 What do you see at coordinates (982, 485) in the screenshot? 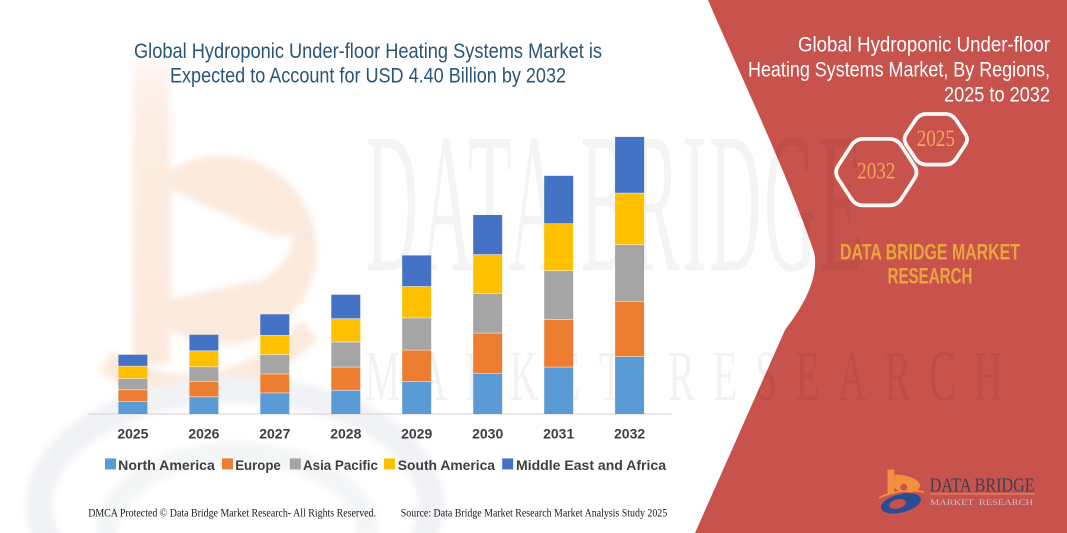
I see `svg-text: DATA BRIDGE` at bounding box center [982, 485].